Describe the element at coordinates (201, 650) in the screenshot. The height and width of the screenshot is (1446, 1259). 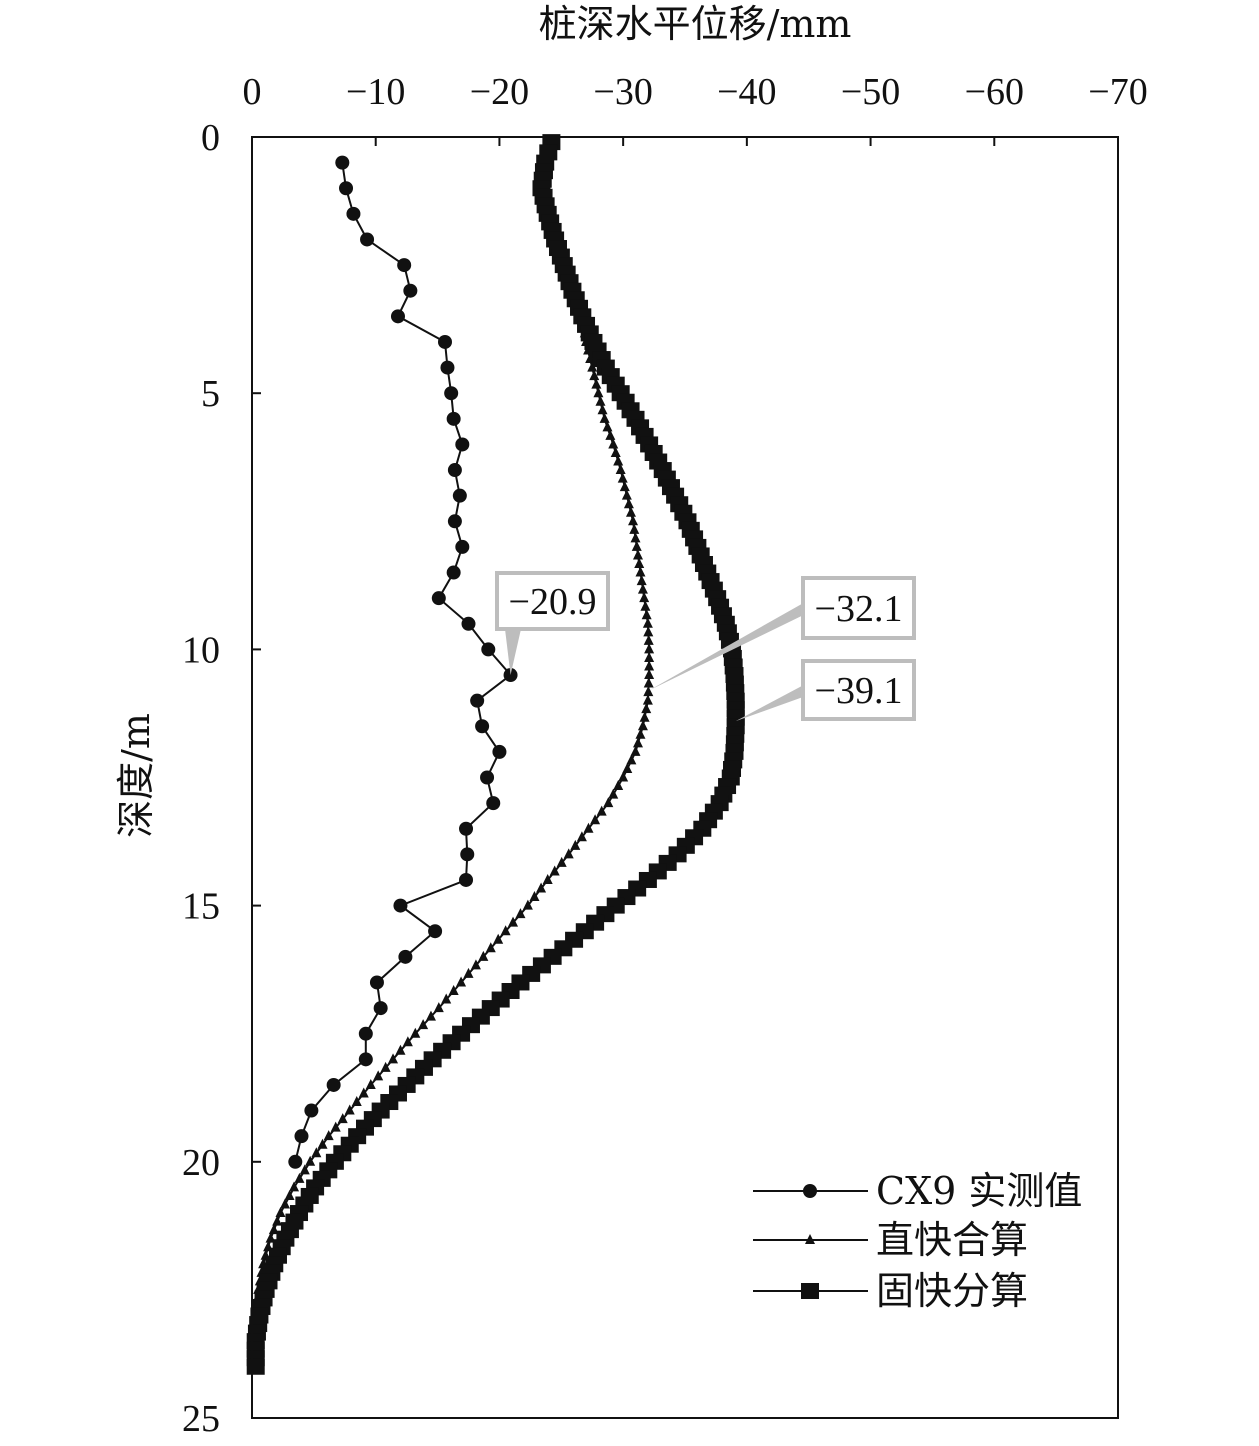
I see `y-tick-label: 10` at that location.